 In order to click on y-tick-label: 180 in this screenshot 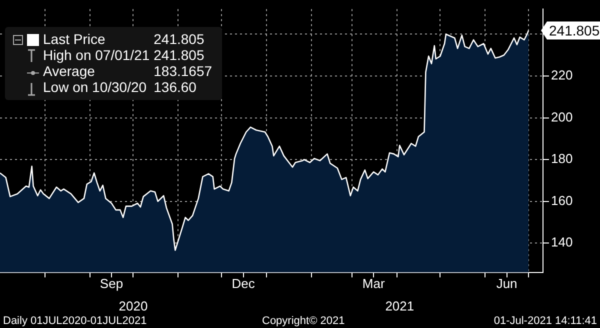, I will do `click(562, 158)`.